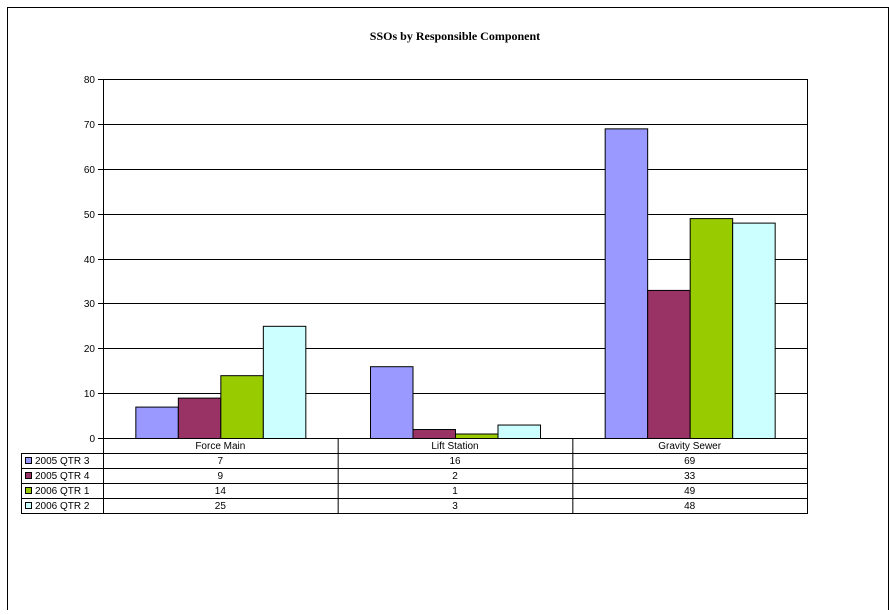 The image size is (889, 615). I want to click on legend-label: 2006 QTR 2, so click(62, 506).